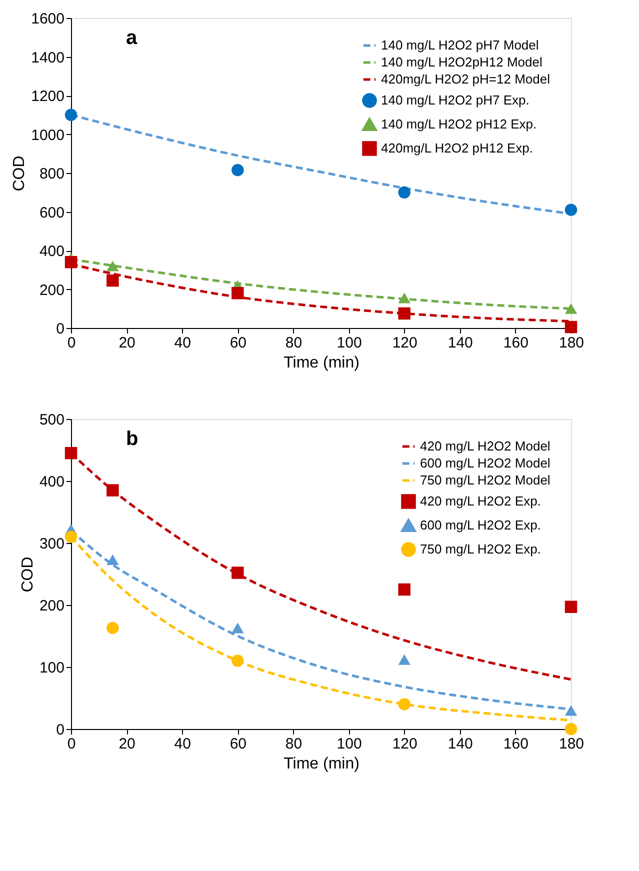 The image size is (639, 871). I want to click on legend-label: 420 mg/L H2O2 Model, so click(485, 446).